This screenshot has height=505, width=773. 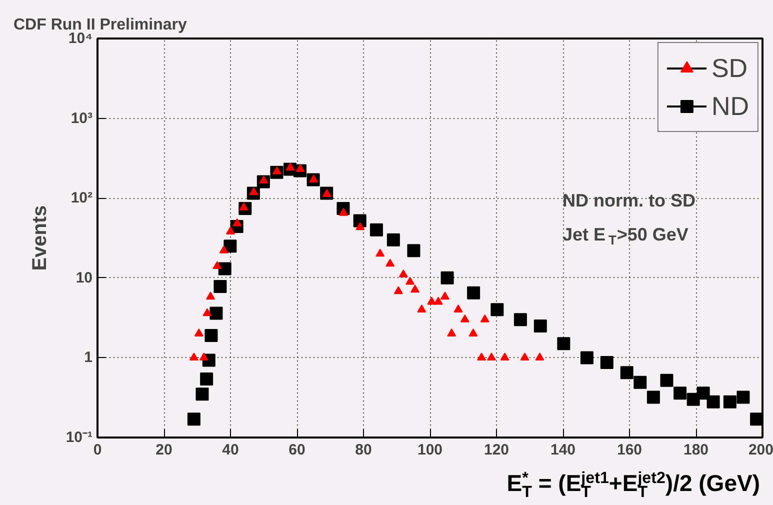 I want to click on x-tick-label: 20, so click(x=164, y=450).